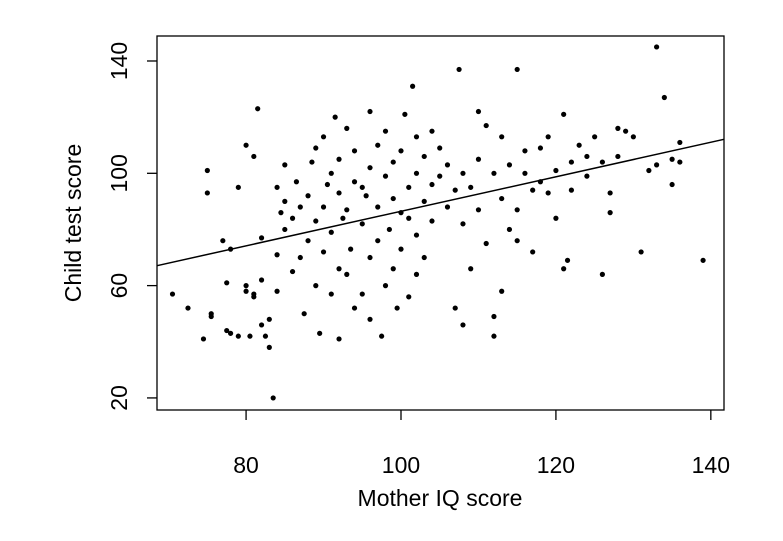 The image size is (783, 541). What do you see at coordinates (119, 286) in the screenshot?
I see `y-tick-label: 60` at bounding box center [119, 286].